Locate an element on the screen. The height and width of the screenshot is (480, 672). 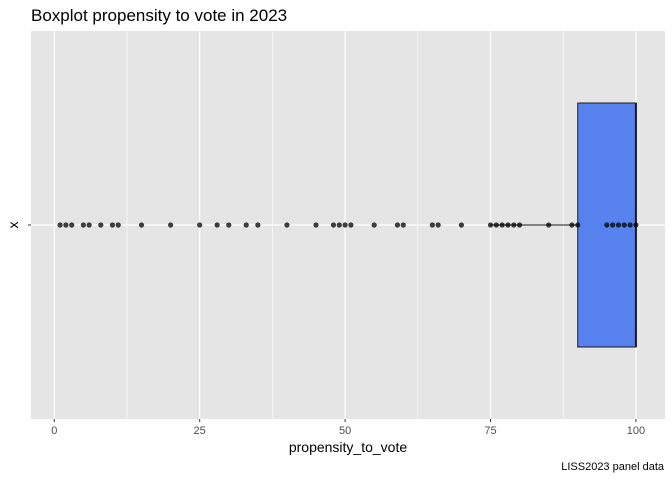
x-tick-label: 25 is located at coordinates (200, 431).